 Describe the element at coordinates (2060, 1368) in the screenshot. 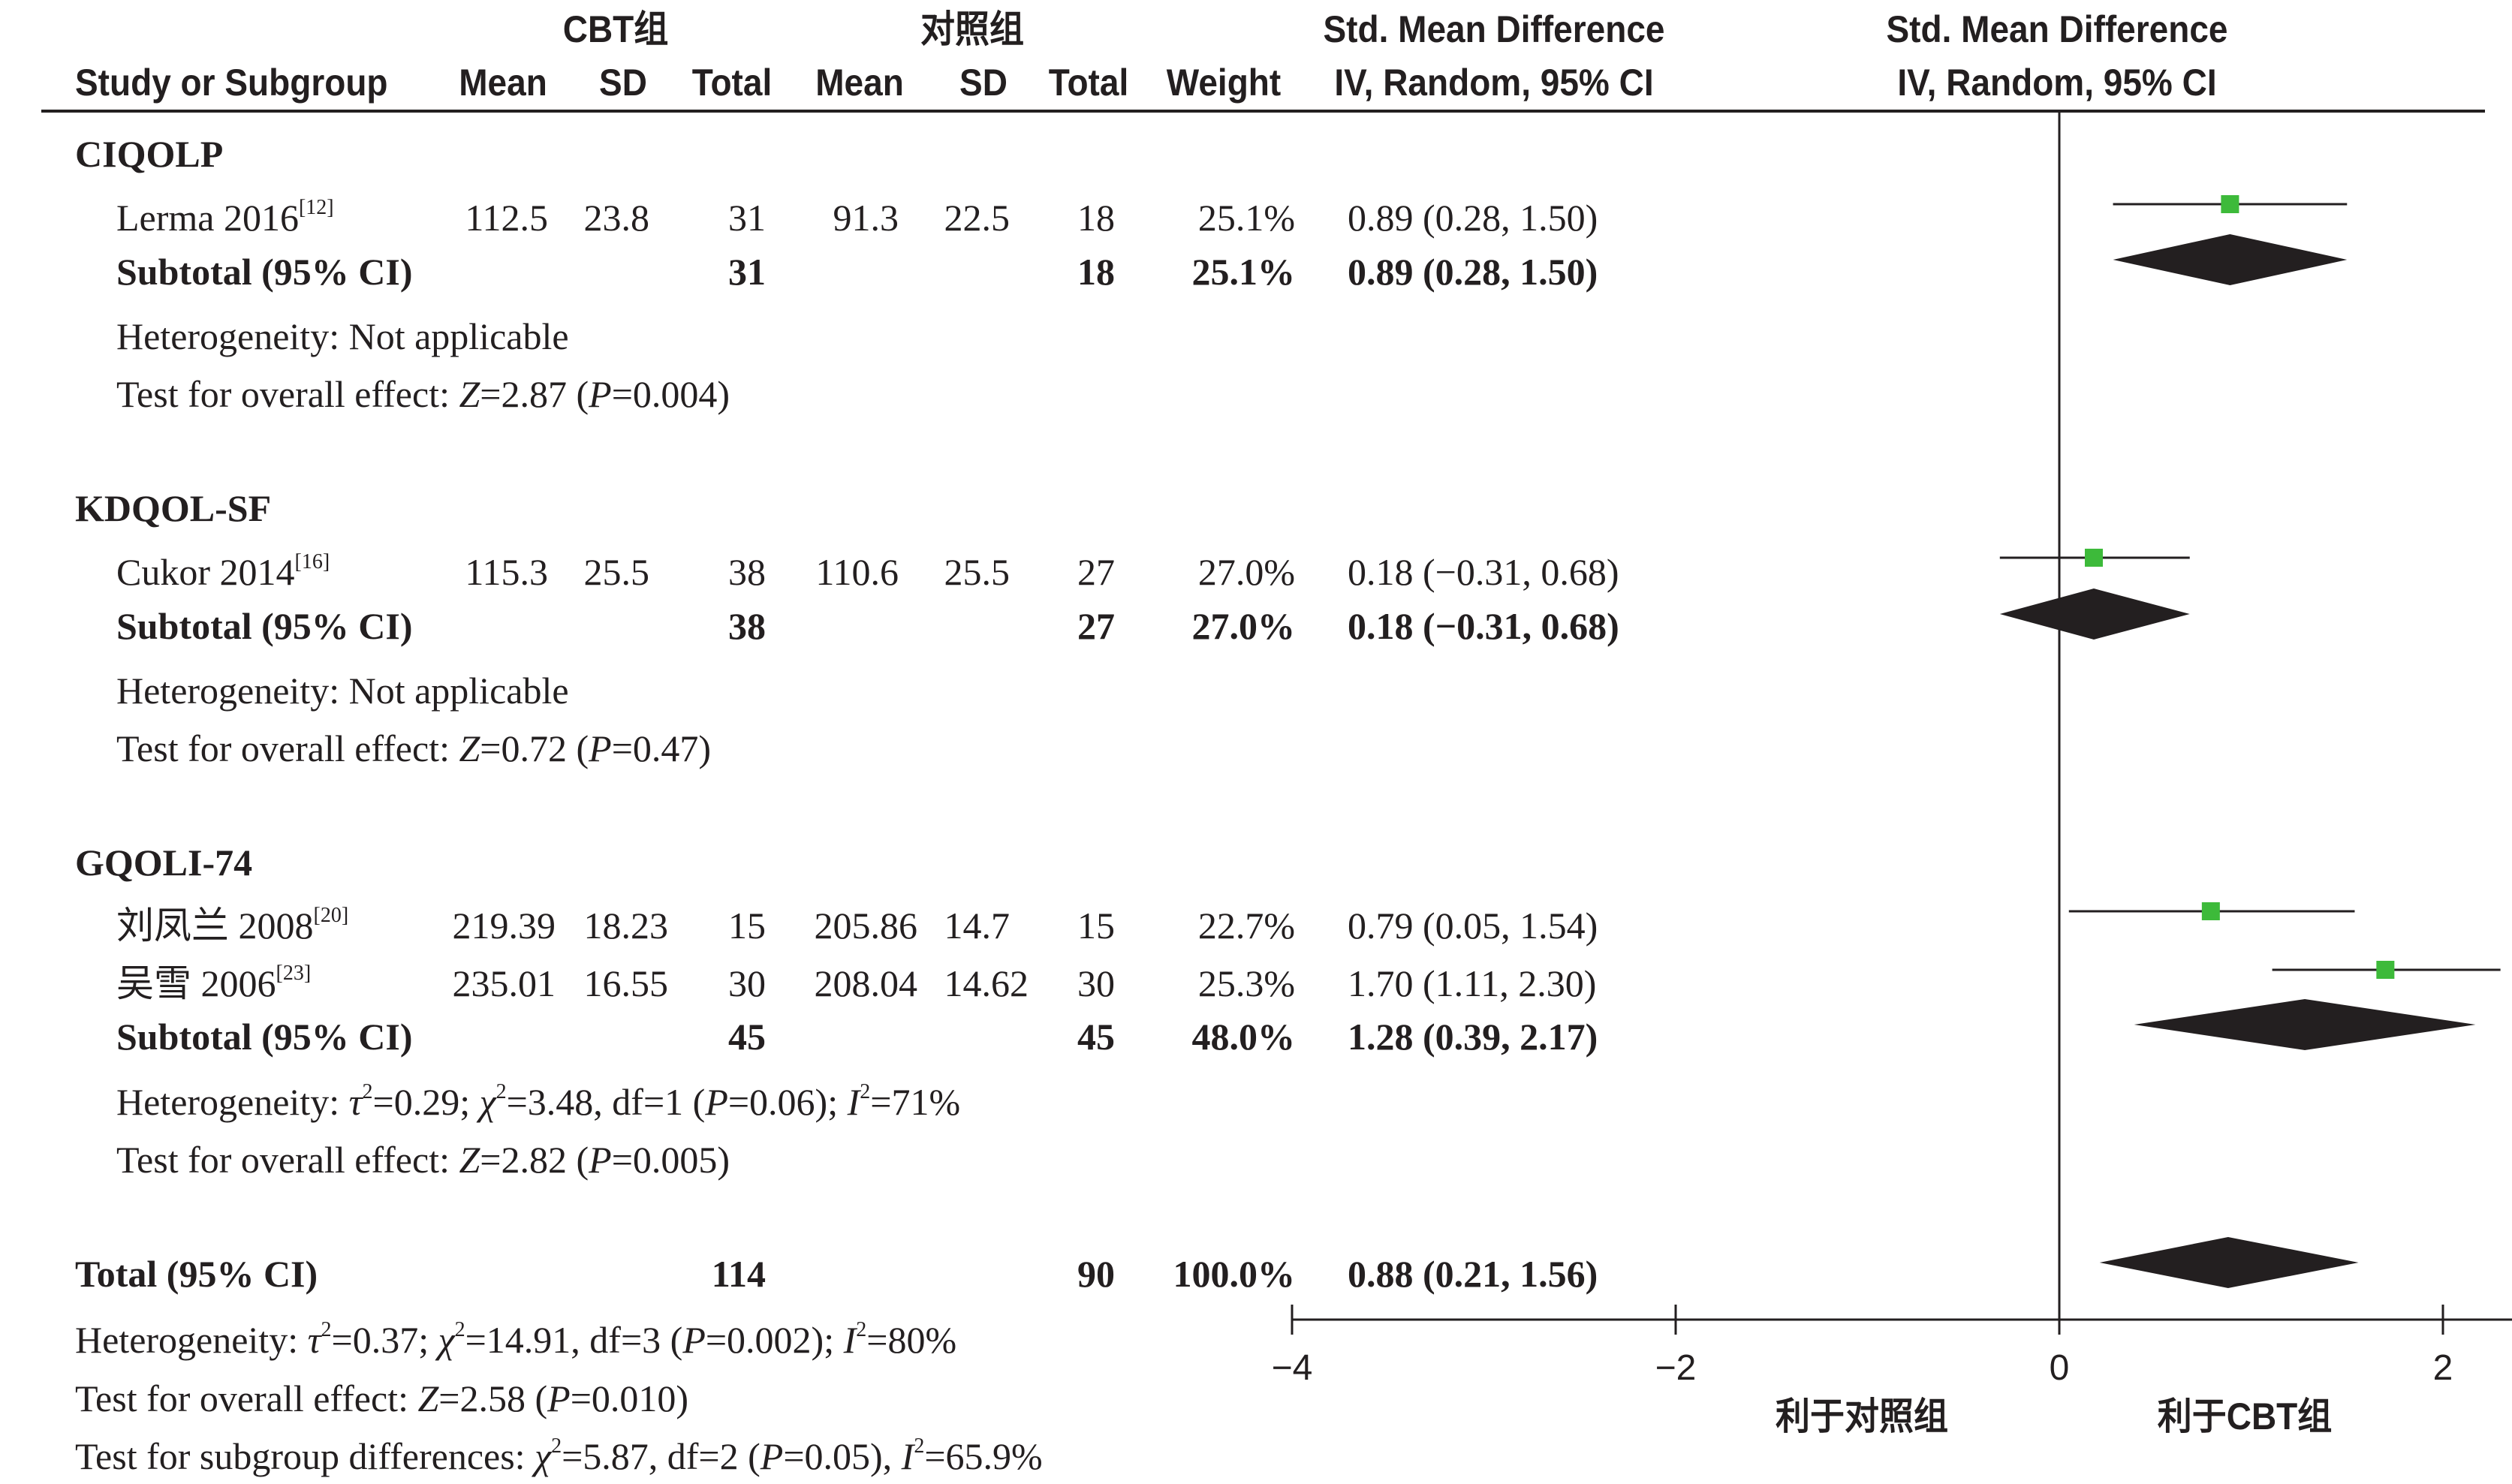

I see `x-tick-label: 0` at that location.